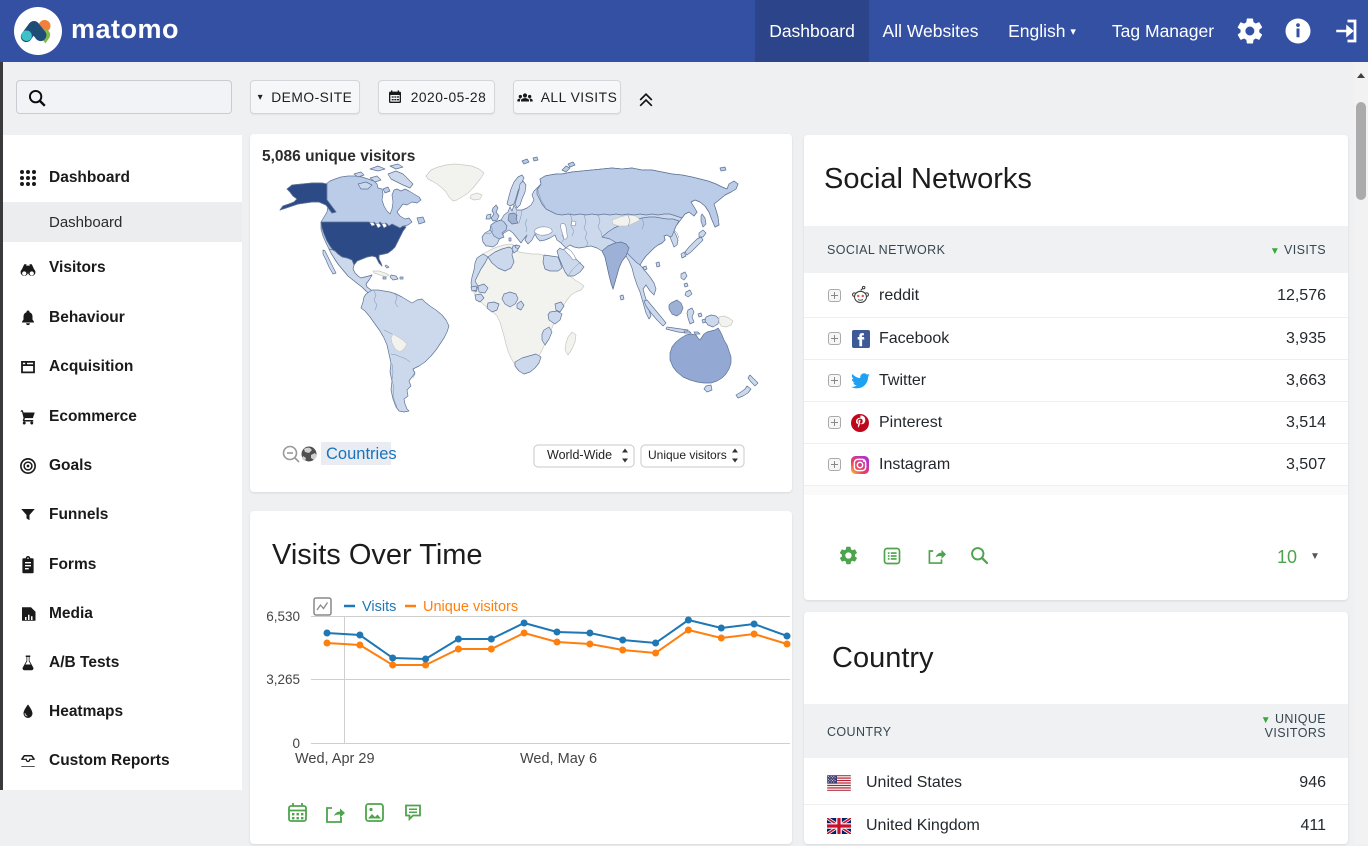 The width and height of the screenshot is (1368, 846). Describe the element at coordinates (579, 455) in the screenshot. I see `svg-text: World-Wide` at that location.